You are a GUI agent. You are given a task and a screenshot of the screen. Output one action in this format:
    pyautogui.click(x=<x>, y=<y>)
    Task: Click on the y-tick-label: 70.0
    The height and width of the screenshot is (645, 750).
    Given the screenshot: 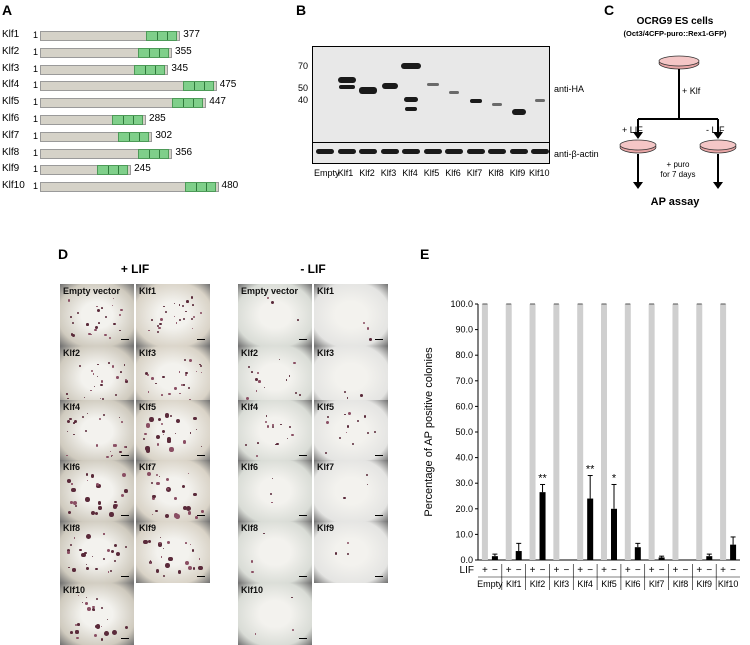 What is the action you would take?
    pyautogui.click(x=464, y=381)
    